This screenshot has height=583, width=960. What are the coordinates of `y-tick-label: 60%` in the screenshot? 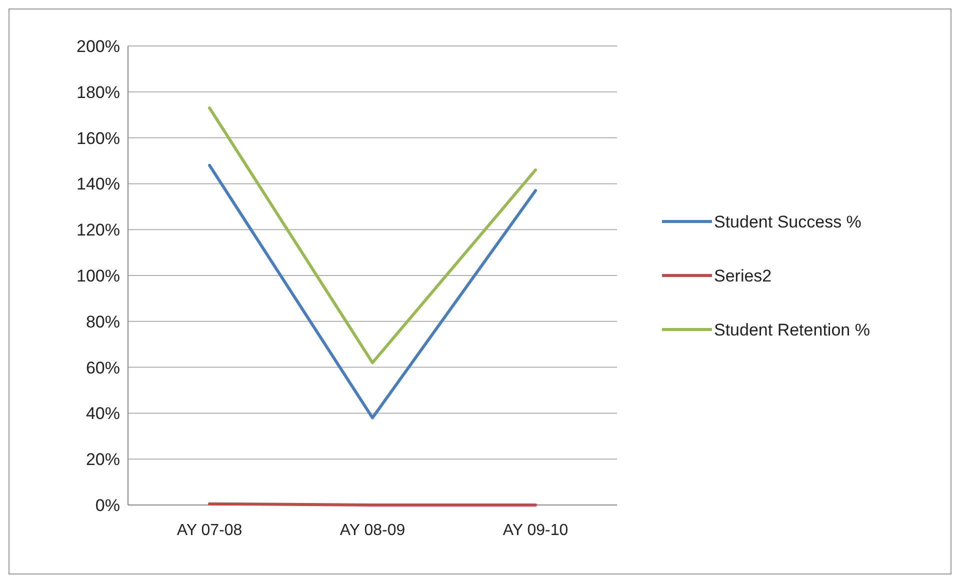 It's located at (103, 368).